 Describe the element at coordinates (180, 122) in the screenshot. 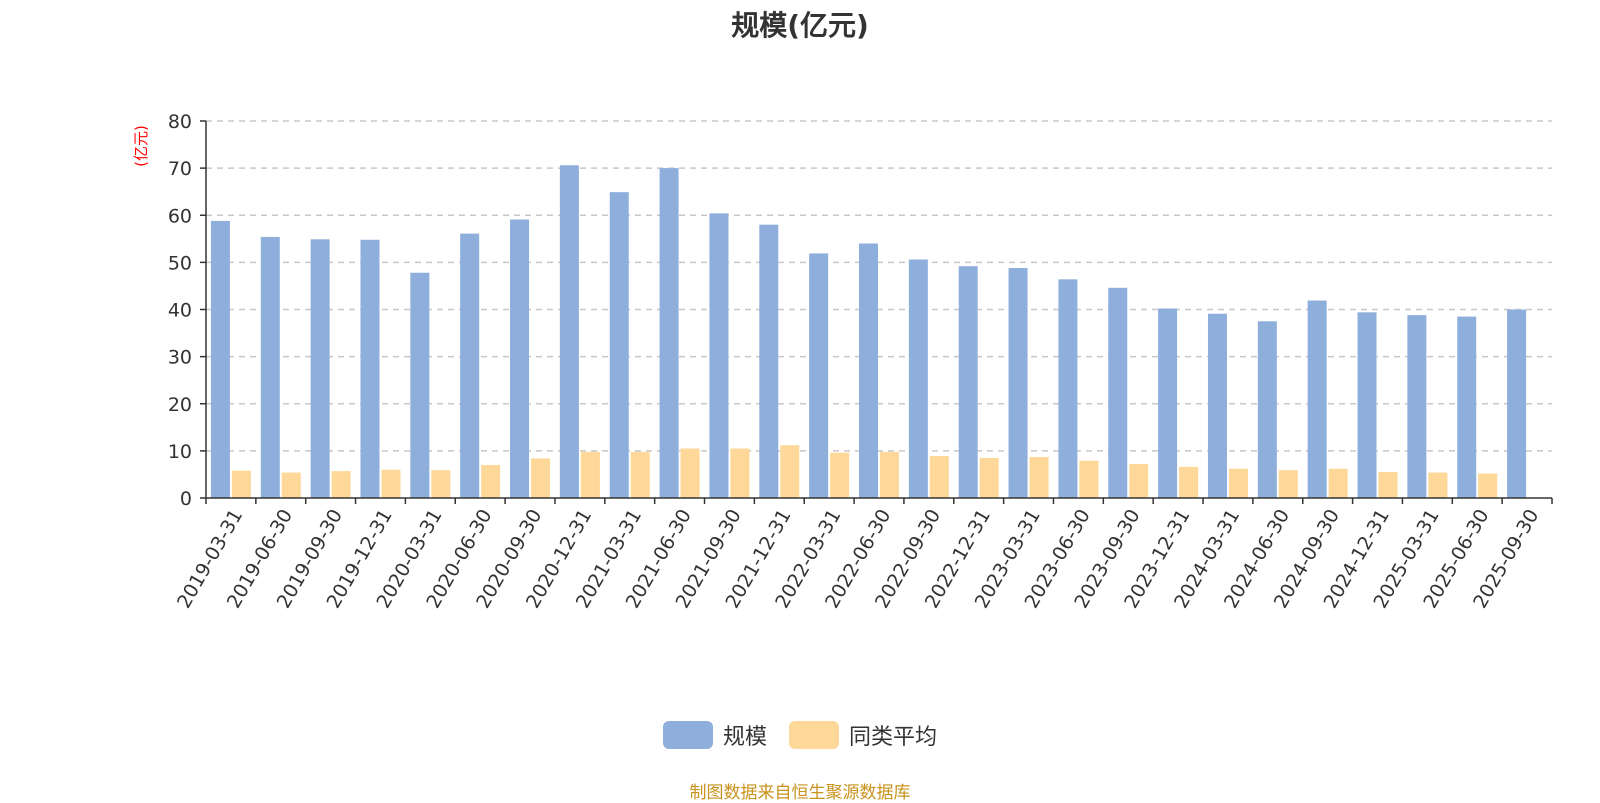

I see `y-tick-label: 80` at that location.